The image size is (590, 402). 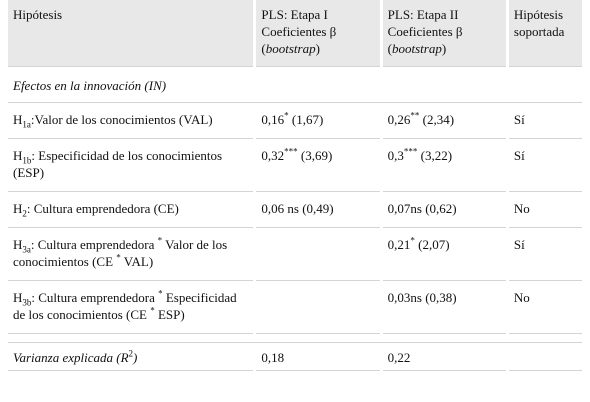 I want to click on text-run: (3,69), so click(x=315, y=155).